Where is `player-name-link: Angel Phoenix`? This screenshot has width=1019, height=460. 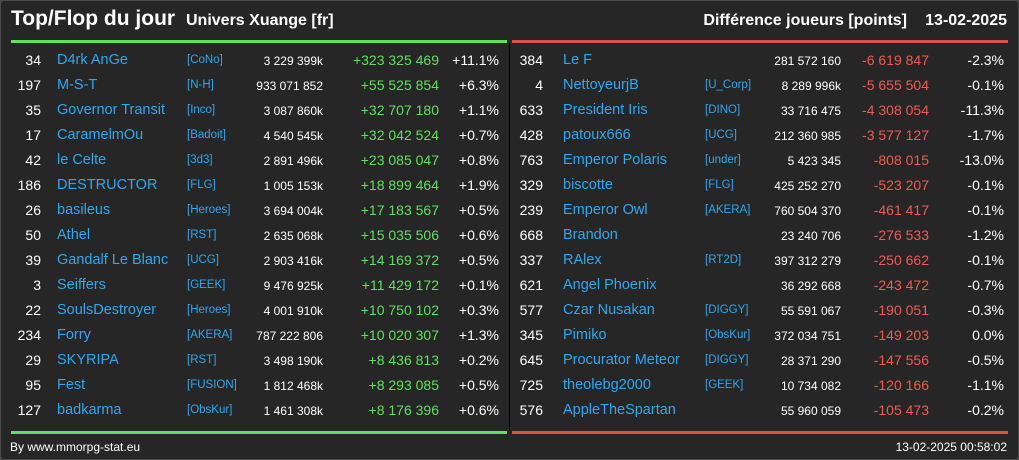
player-name-link: Angel Phoenix is located at coordinates (610, 285).